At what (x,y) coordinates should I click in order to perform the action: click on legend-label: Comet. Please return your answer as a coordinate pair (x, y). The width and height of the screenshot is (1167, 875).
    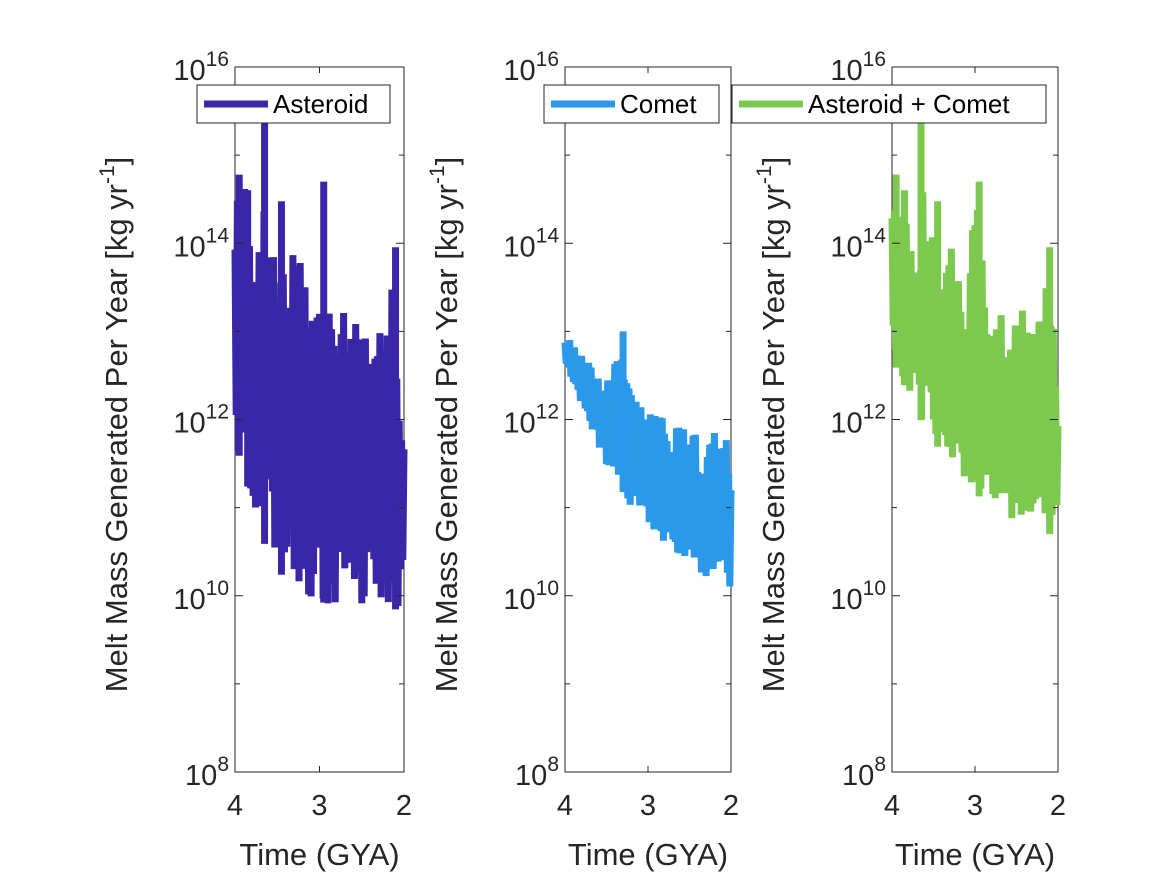
    Looking at the image, I should click on (658, 104).